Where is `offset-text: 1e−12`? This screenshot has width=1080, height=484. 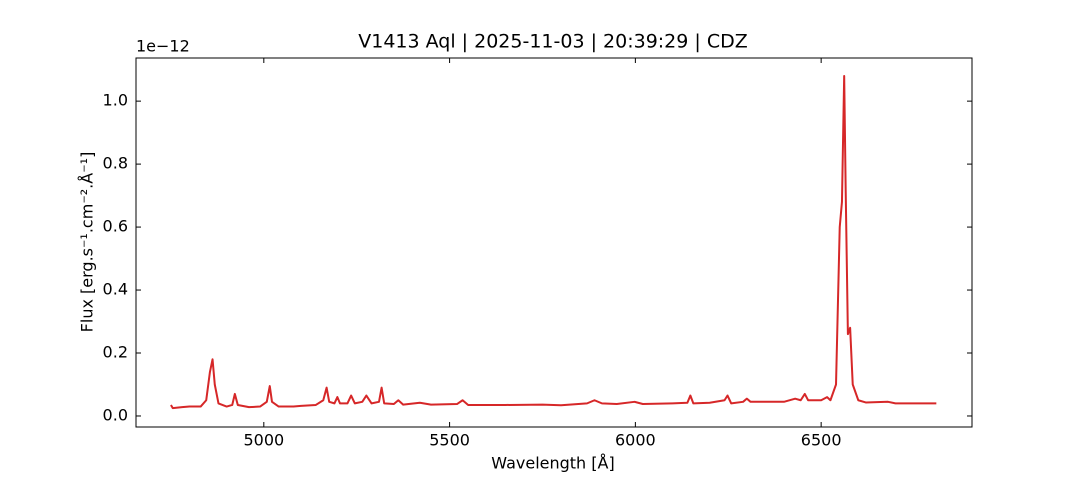 offset-text: 1e−12 is located at coordinates (163, 46).